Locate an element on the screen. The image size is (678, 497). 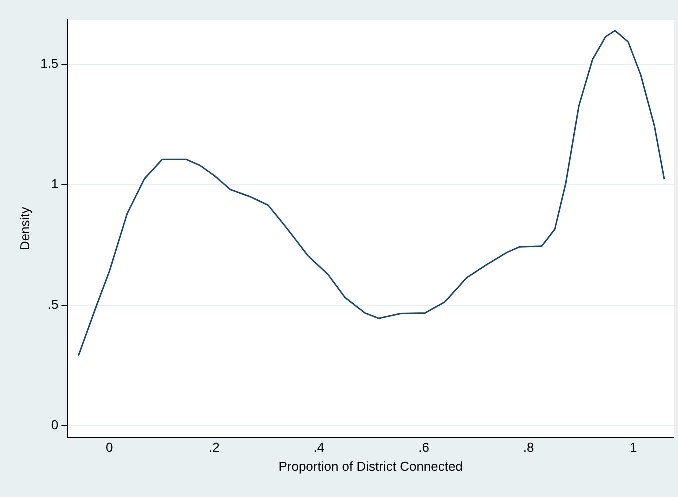
x-tick-label: .2 is located at coordinates (214, 448).